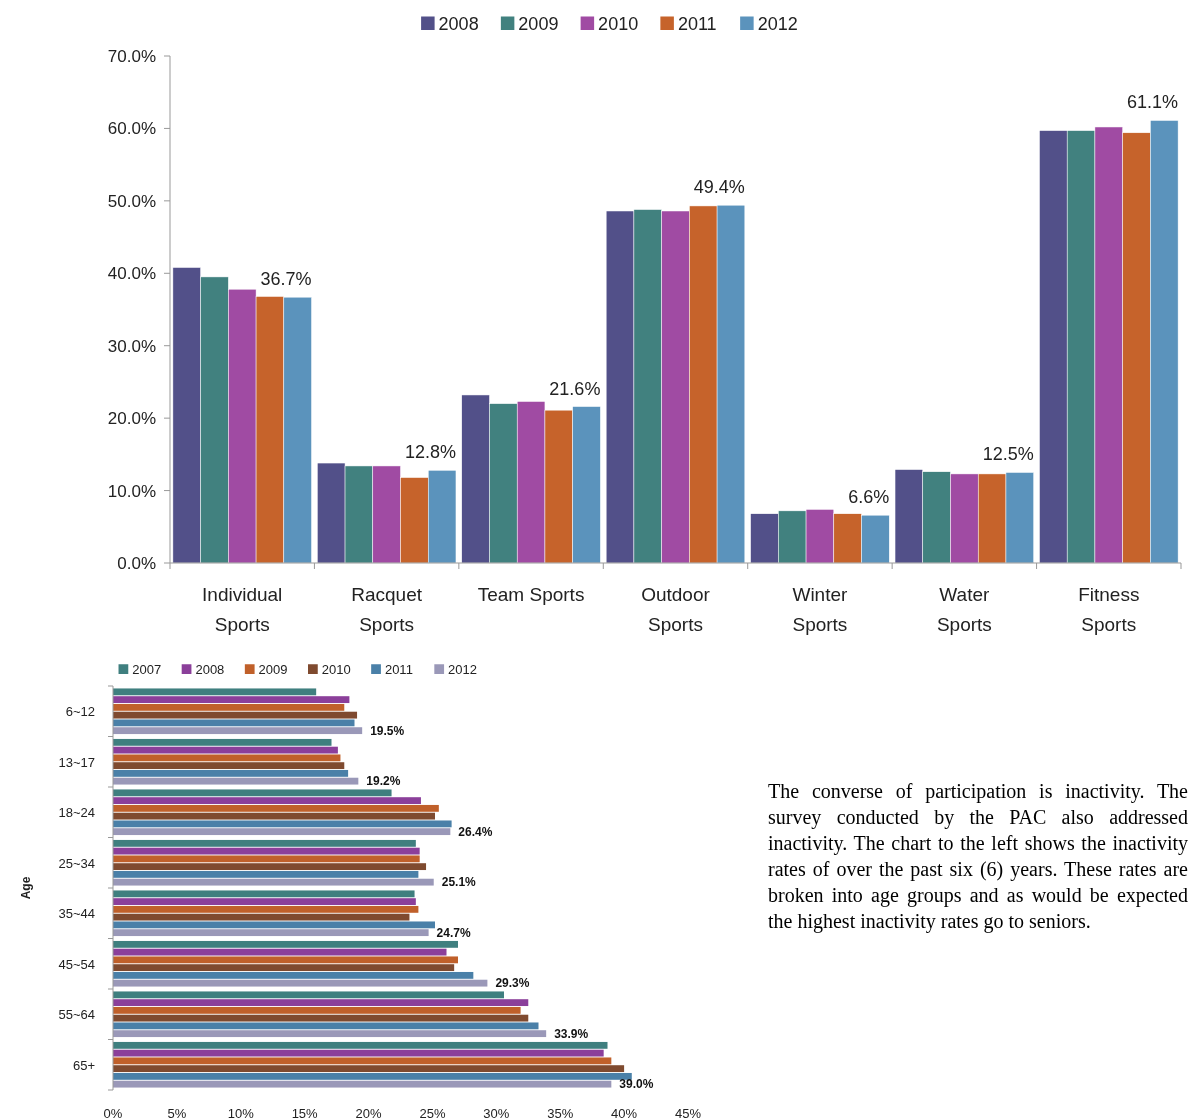 The width and height of the screenshot is (1201, 1120). I want to click on y-tick-label: 35~44, so click(76, 914).